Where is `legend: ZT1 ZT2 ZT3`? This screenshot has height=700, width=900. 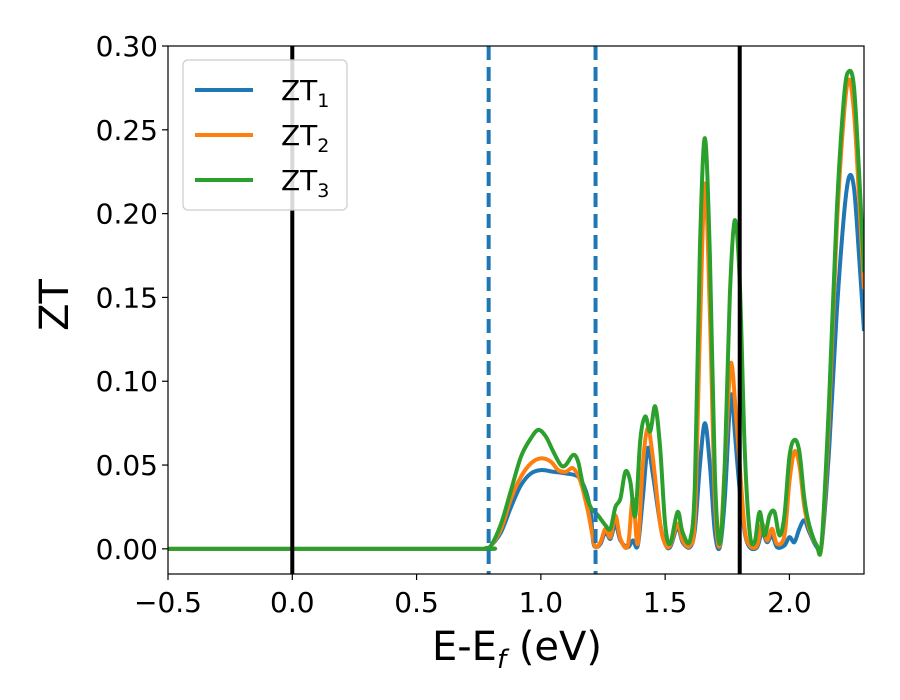
legend: ZT1 ZT2 ZT3 is located at coordinates (265, 135).